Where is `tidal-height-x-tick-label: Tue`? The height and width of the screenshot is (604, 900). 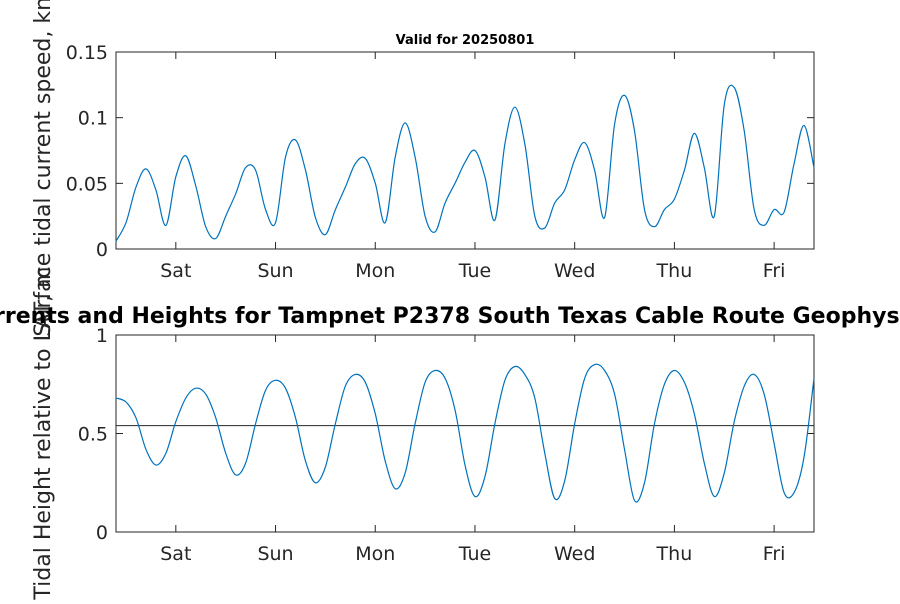
tidal-height-x-tick-label: Tue is located at coordinates (474, 554).